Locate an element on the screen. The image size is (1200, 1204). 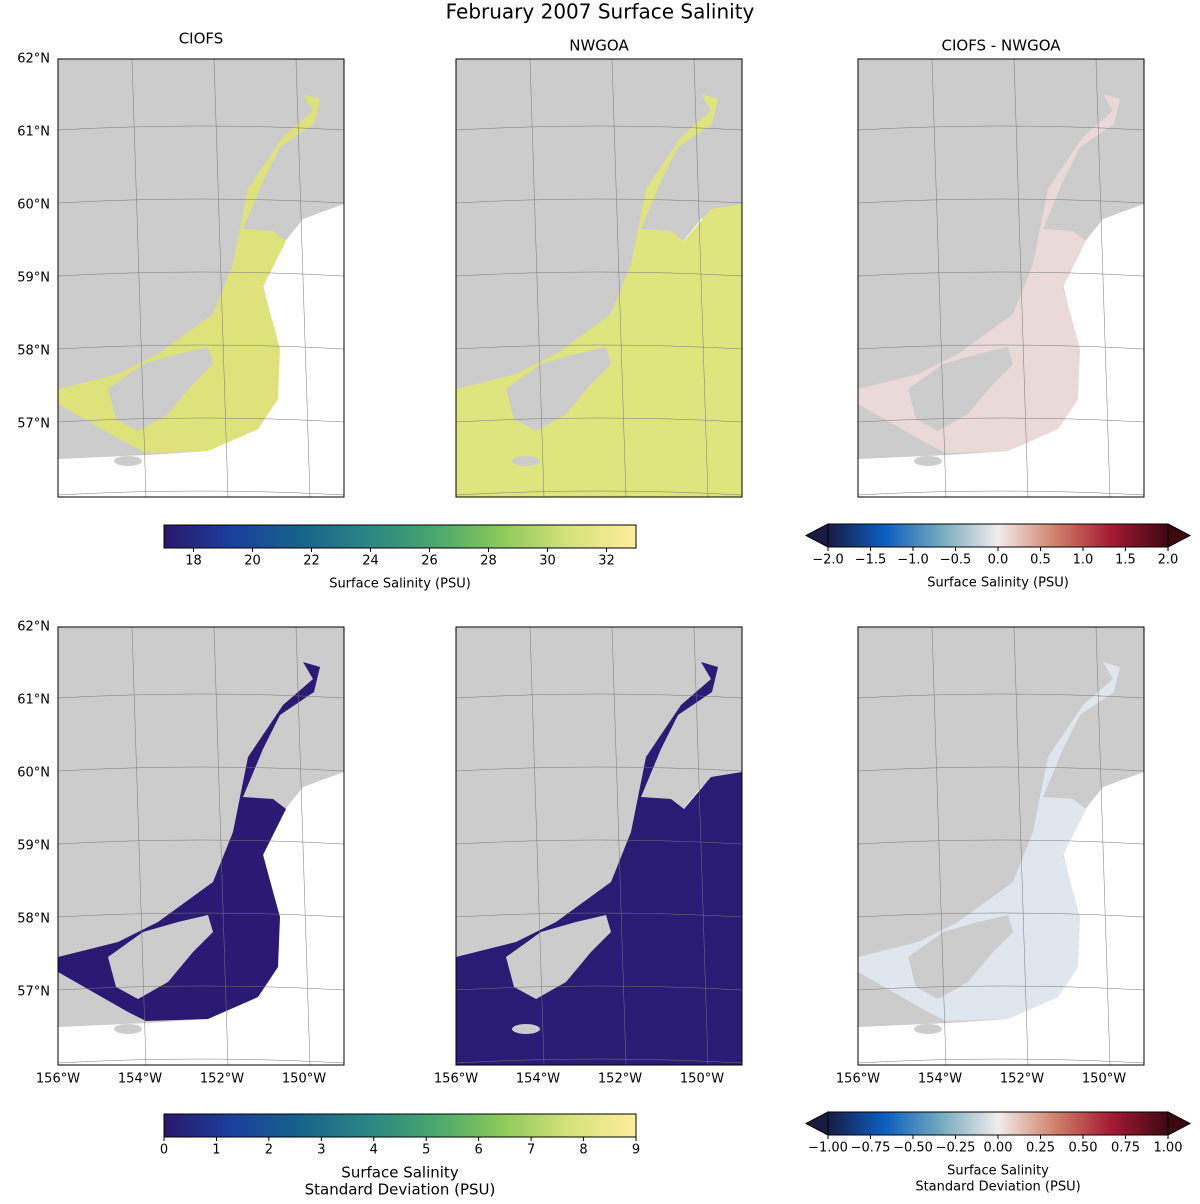
lat-label: 61°N is located at coordinates (33, 700).